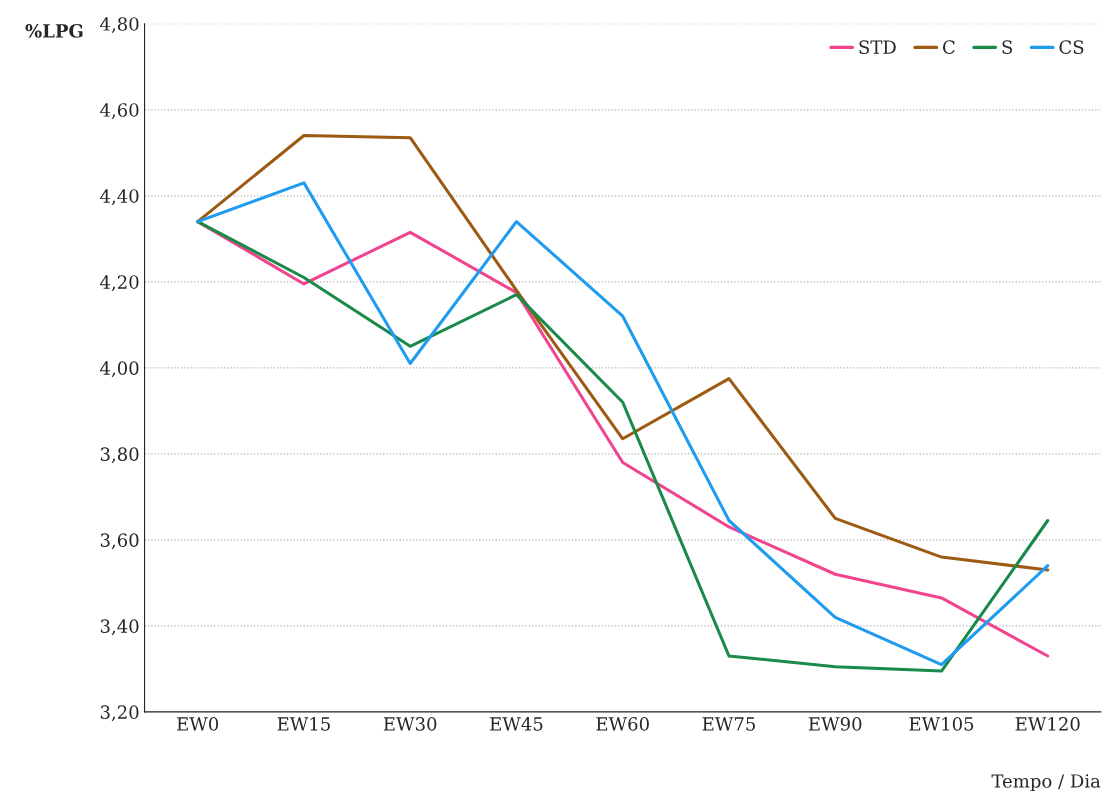 This screenshot has height=791, width=1112. I want to click on y-tick-label: 4,00, so click(119, 369).